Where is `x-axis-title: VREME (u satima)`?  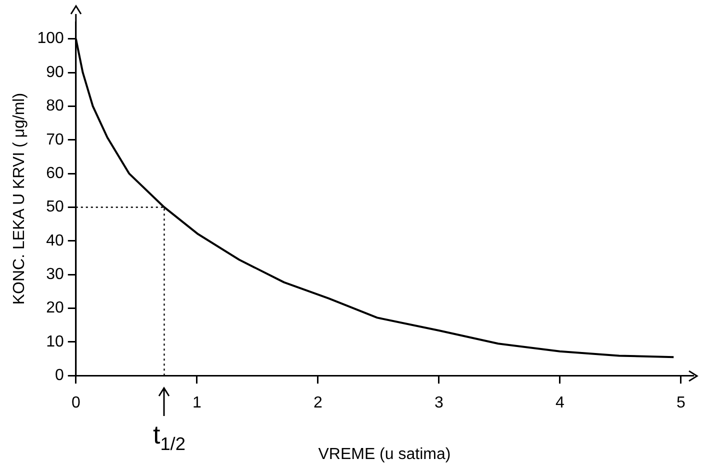 x-axis-title: VREME (u satima) is located at coordinates (384, 454).